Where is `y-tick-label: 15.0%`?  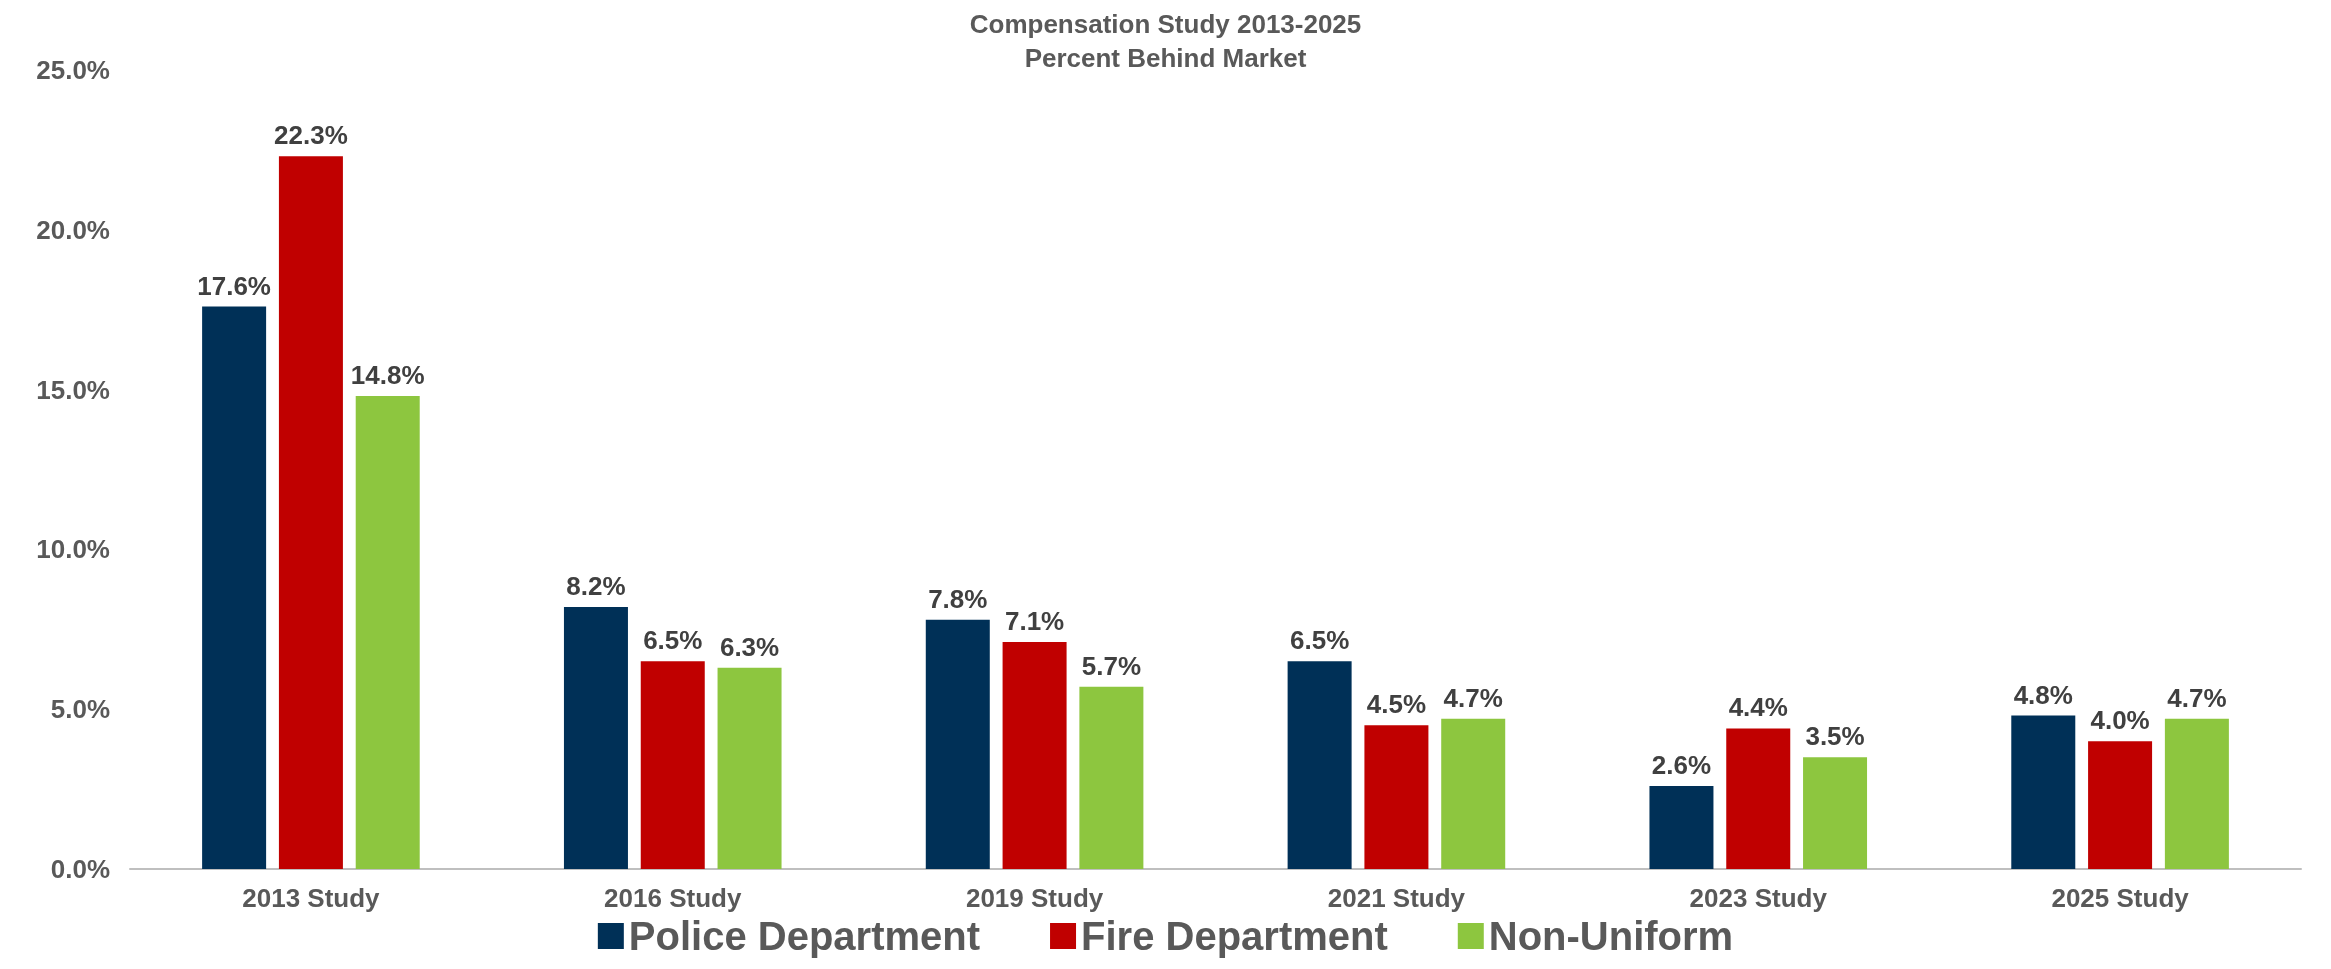 y-tick-label: 15.0% is located at coordinates (73, 389).